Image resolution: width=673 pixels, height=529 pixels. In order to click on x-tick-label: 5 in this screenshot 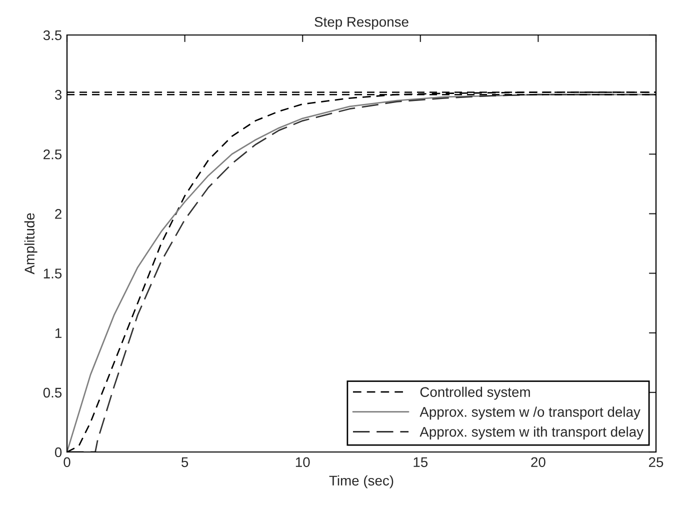, I will do `click(184, 462)`.